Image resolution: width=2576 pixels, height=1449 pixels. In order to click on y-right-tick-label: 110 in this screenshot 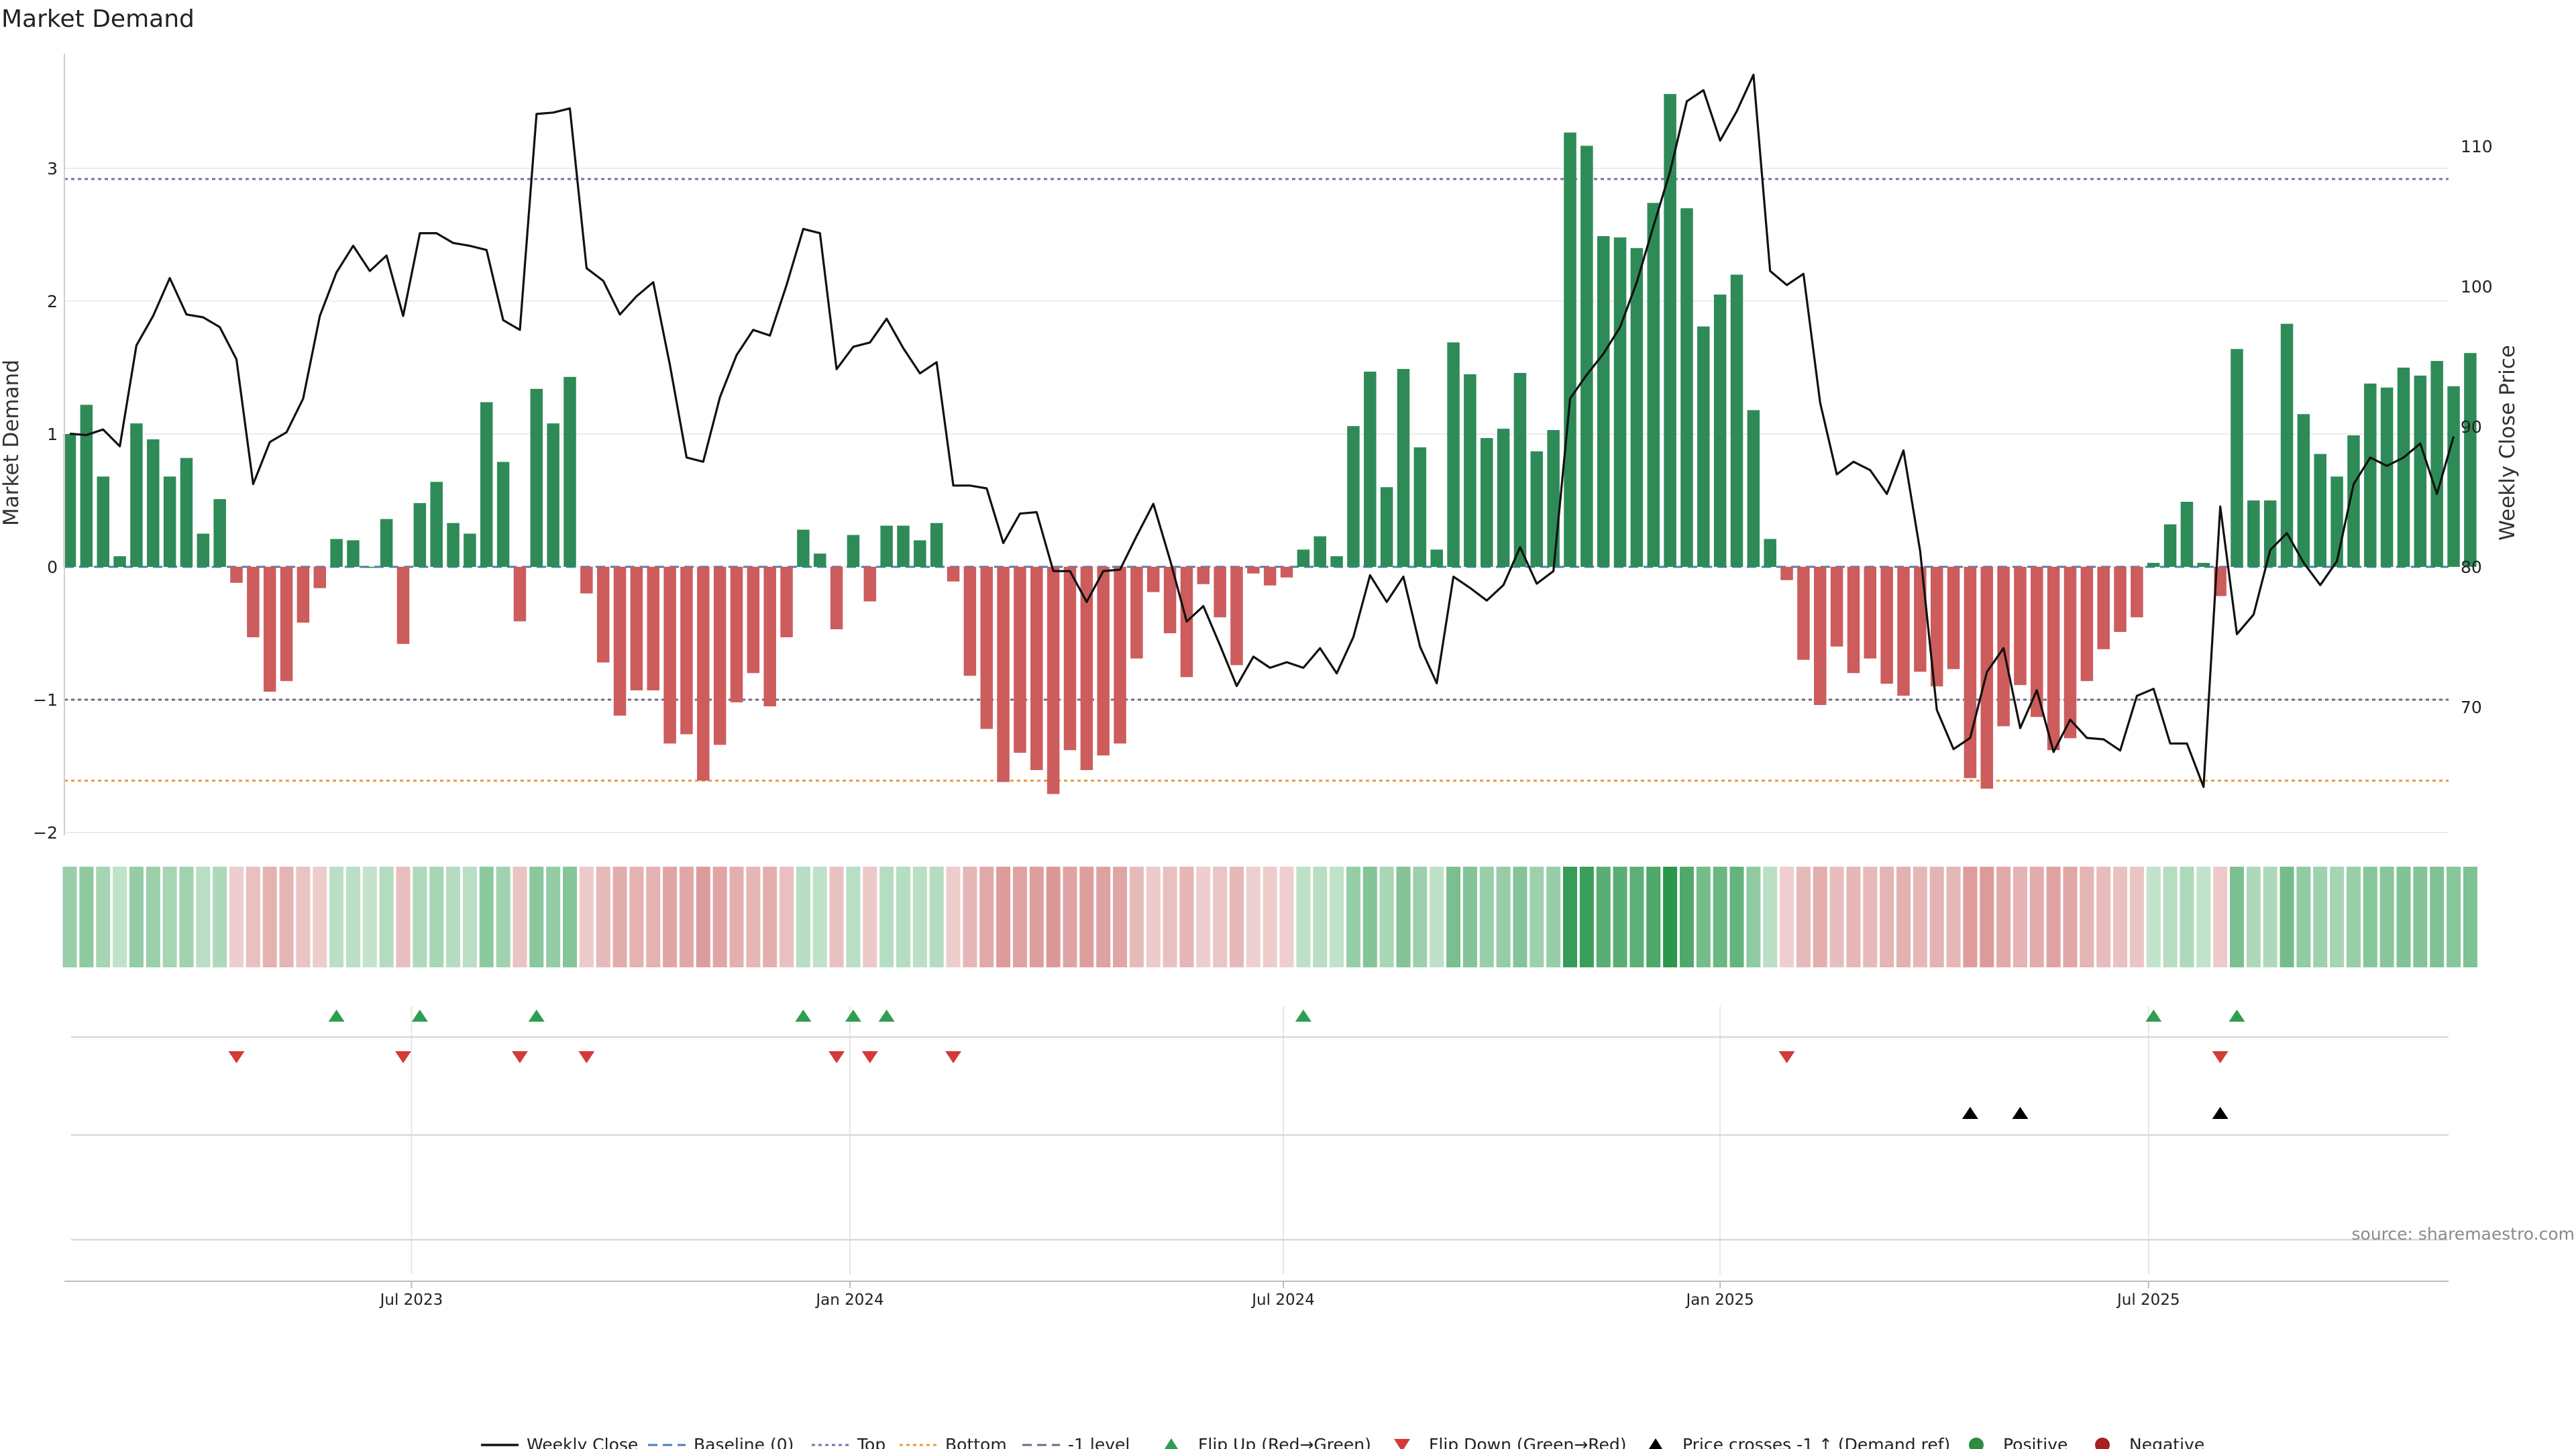, I will do `click(2477, 146)`.